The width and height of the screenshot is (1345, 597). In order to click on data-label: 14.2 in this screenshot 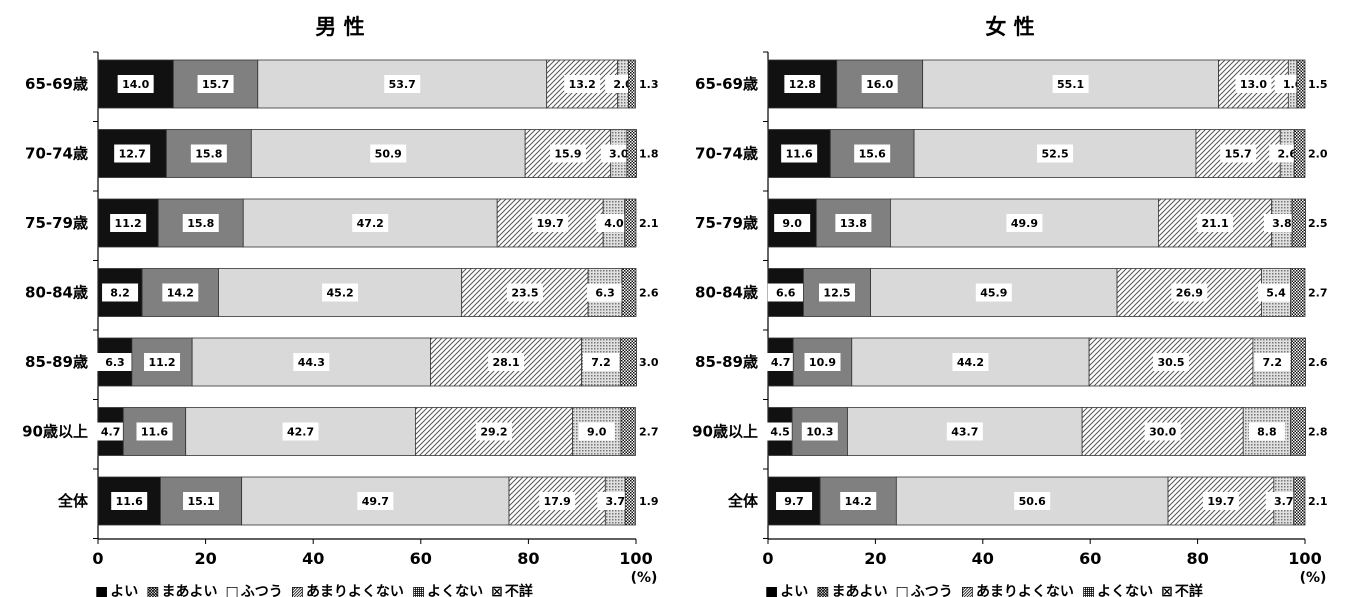, I will do `click(180, 293)`.